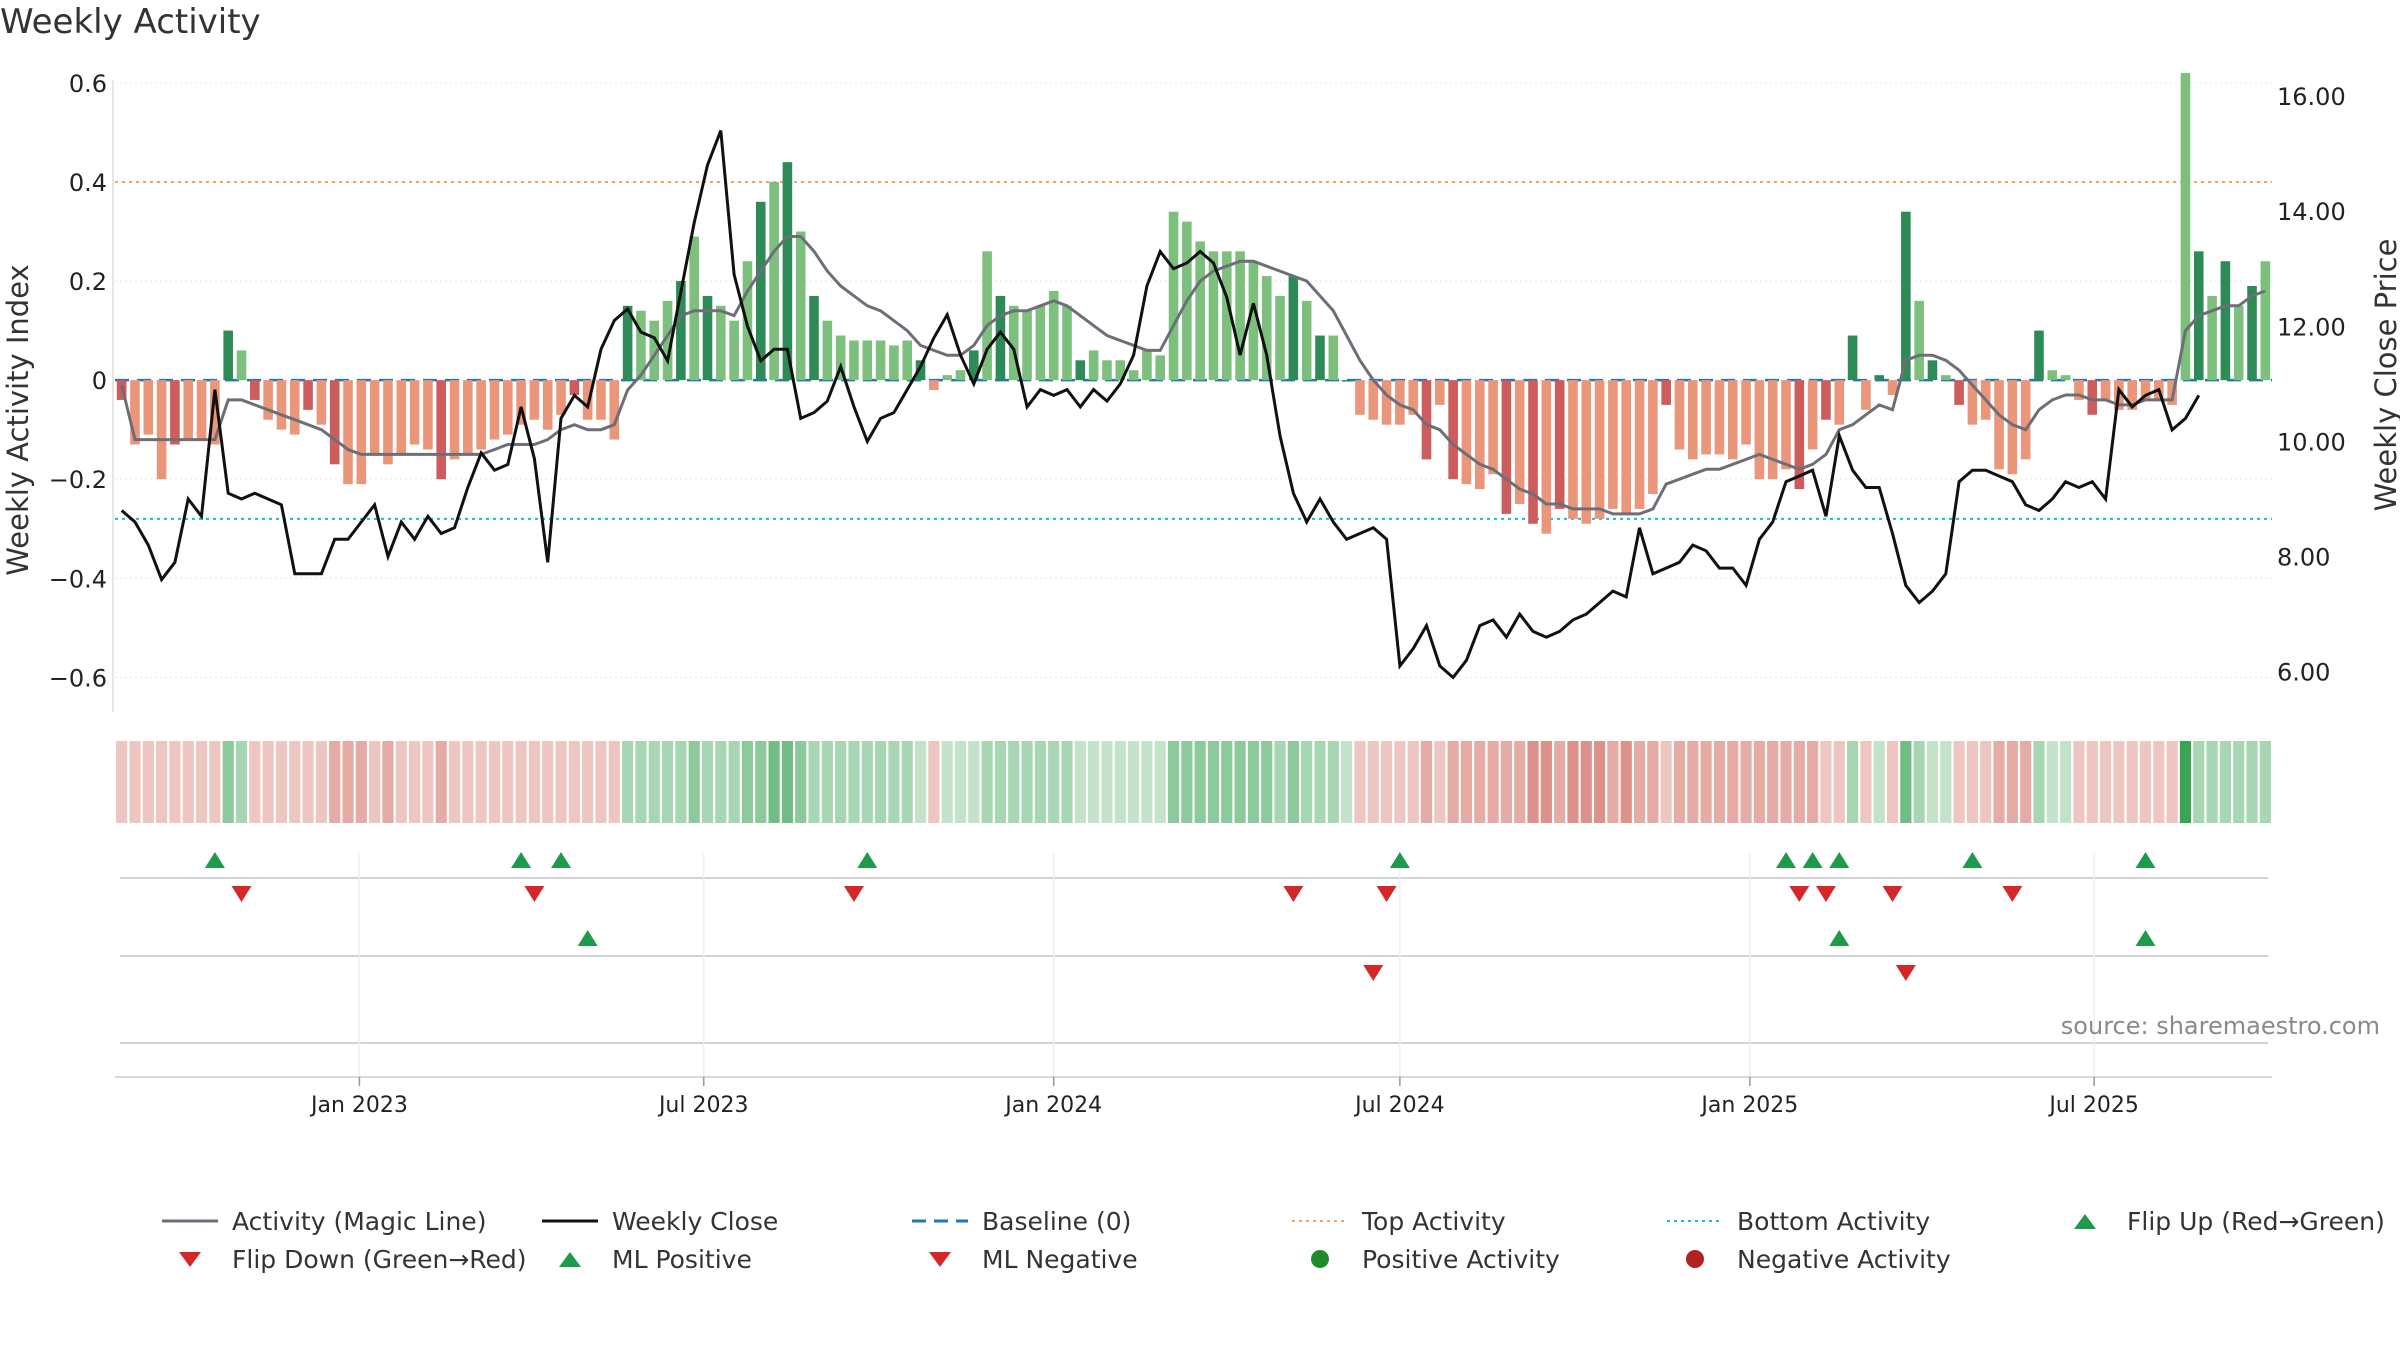 The height and width of the screenshot is (1350, 2400). What do you see at coordinates (2085, 1221) in the screenshot?
I see `green-triangle-up-icon` at bounding box center [2085, 1221].